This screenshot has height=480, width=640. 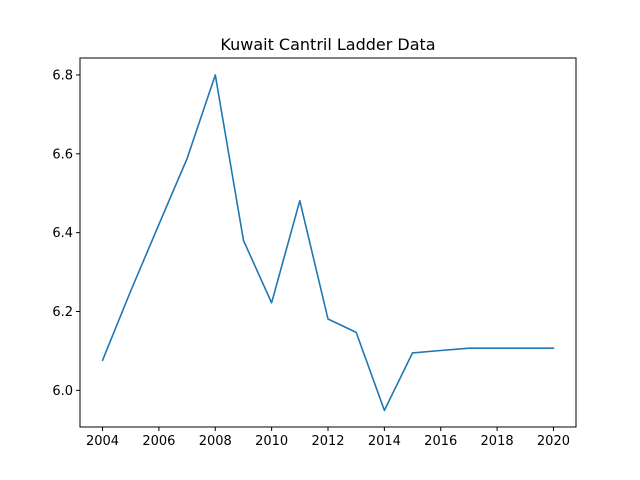 What do you see at coordinates (62, 233) in the screenshot?
I see `y-tick-label: 6.4` at bounding box center [62, 233].